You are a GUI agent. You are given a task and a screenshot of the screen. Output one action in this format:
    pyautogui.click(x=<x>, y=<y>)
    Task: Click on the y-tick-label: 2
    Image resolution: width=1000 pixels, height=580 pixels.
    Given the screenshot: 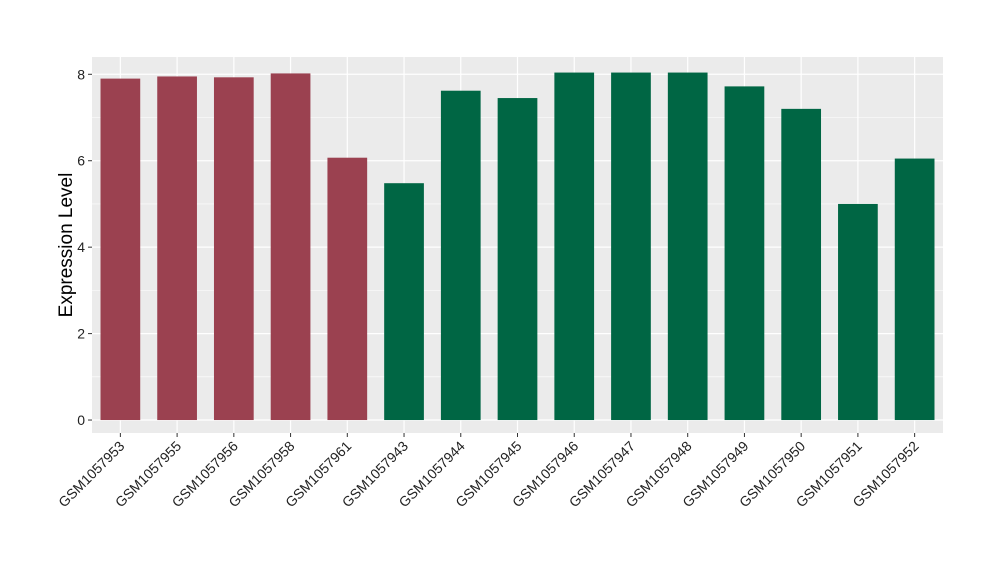 What is the action you would take?
    pyautogui.click(x=81, y=334)
    